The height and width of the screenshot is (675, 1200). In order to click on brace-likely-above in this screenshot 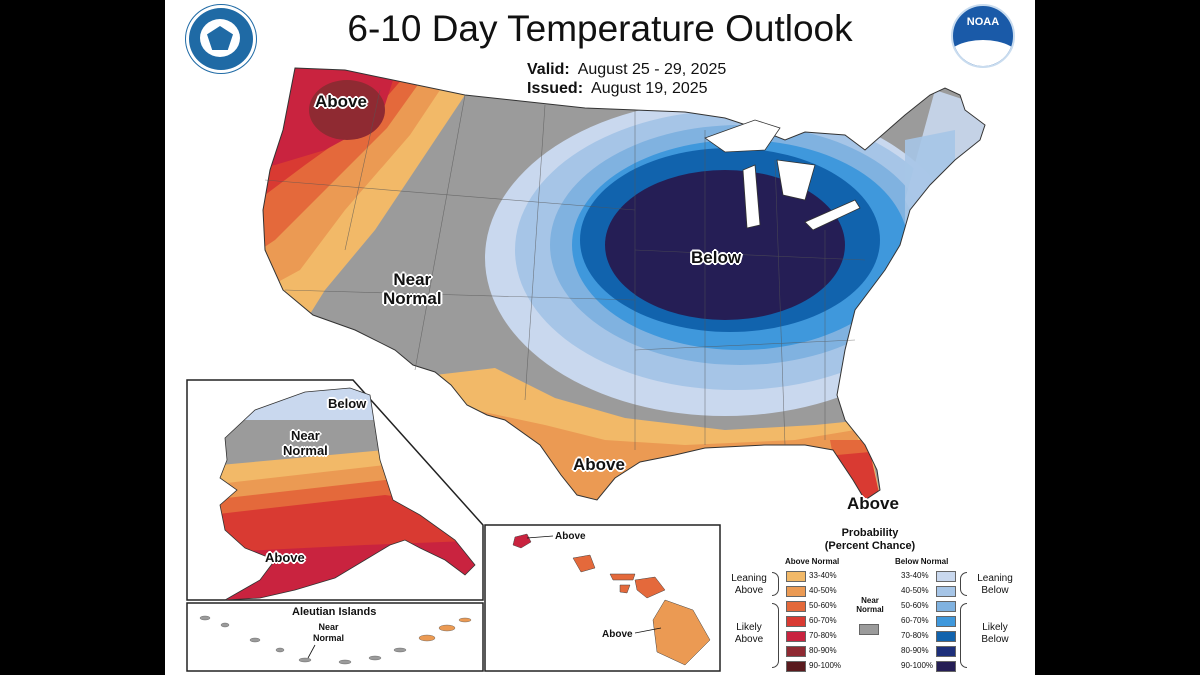, I will do `click(775, 635)`.